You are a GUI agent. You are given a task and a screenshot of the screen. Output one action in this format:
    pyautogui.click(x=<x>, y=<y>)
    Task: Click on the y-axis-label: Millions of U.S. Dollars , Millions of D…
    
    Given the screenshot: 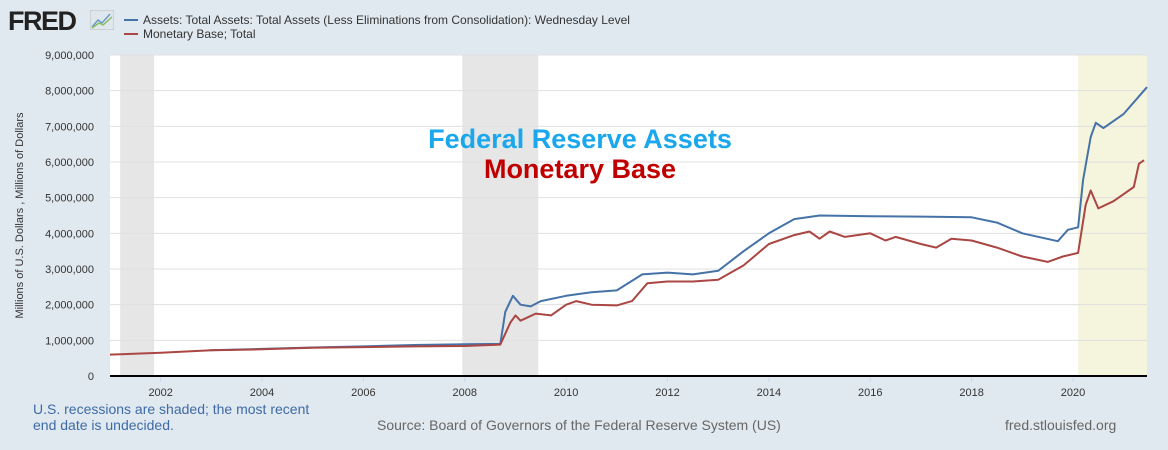 What is the action you would take?
    pyautogui.click(x=20, y=215)
    